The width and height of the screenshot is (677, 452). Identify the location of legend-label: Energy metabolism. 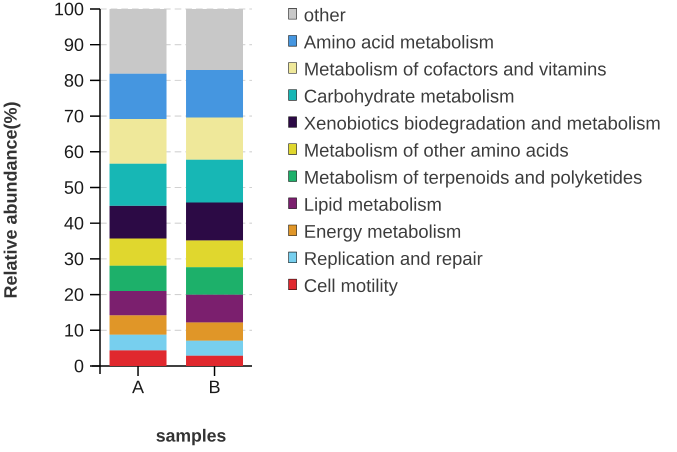
(382, 233).